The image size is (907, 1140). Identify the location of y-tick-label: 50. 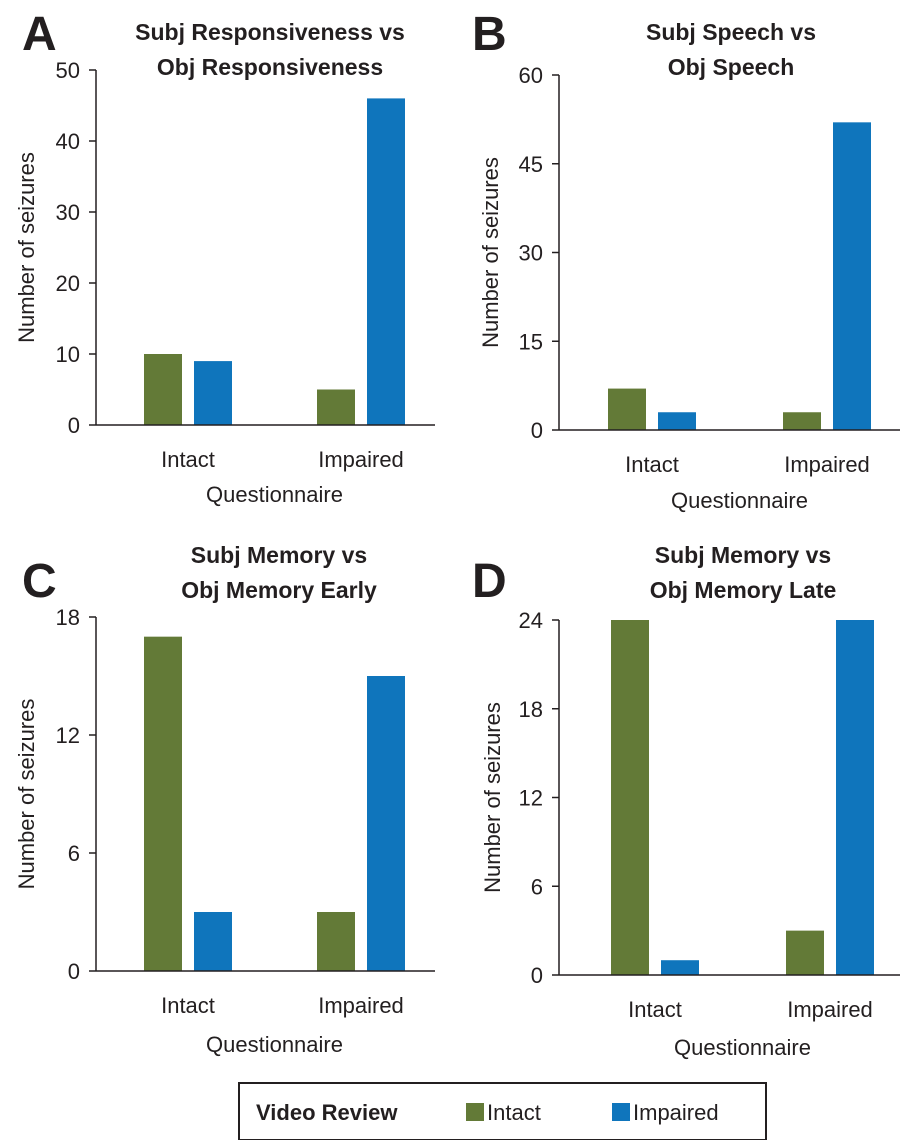
(68, 70).